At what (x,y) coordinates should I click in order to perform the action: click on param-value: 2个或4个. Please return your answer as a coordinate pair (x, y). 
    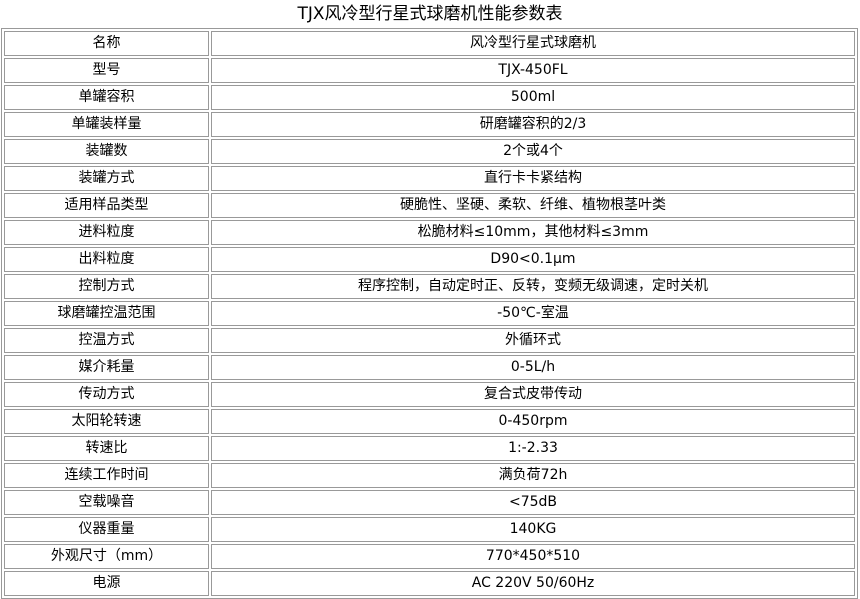
    Looking at the image, I should click on (533, 151).